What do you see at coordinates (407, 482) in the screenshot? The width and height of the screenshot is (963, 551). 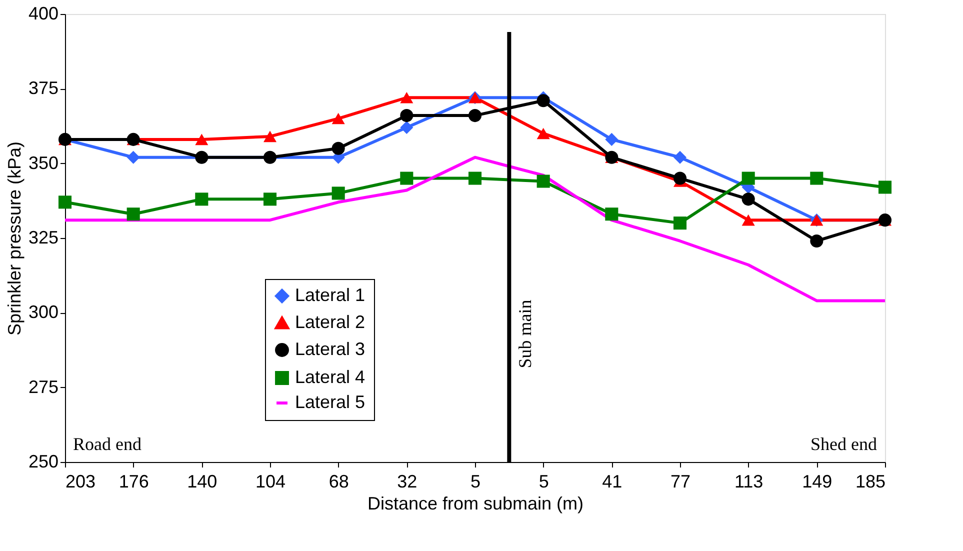 I see `x-tick-label: 32` at bounding box center [407, 482].